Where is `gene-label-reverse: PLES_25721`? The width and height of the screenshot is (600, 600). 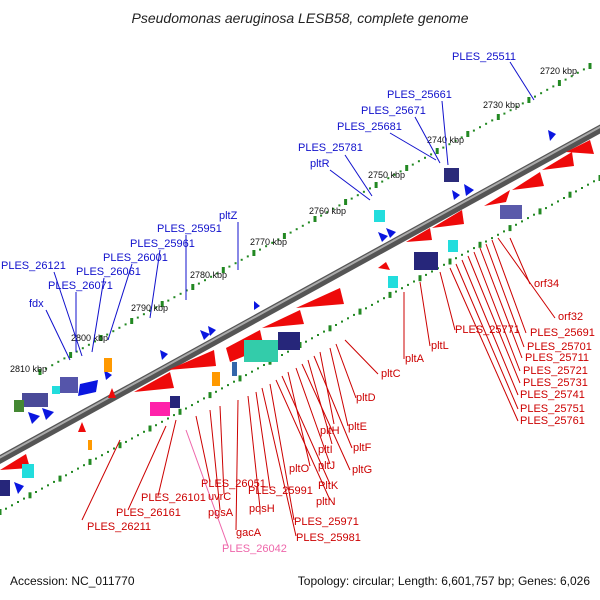 gene-label-reverse: PLES_25721 is located at coordinates (555, 371).